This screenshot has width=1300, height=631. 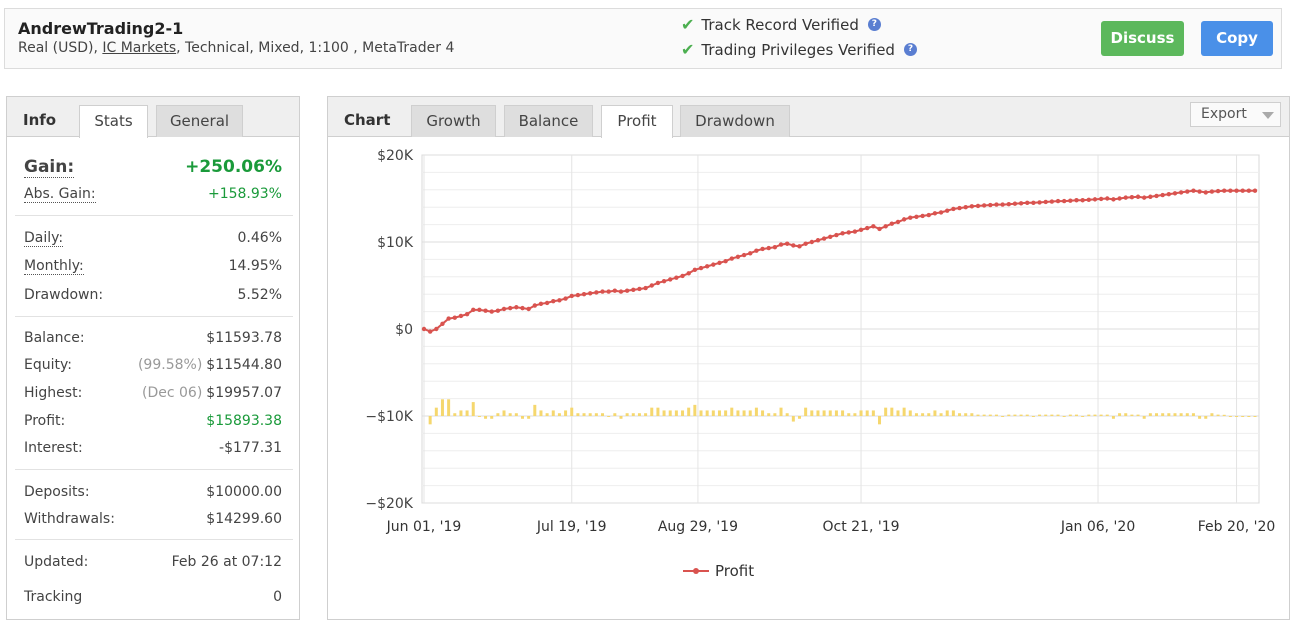 I want to click on x-tick-label: Feb 20, '20, so click(x=1237, y=527).